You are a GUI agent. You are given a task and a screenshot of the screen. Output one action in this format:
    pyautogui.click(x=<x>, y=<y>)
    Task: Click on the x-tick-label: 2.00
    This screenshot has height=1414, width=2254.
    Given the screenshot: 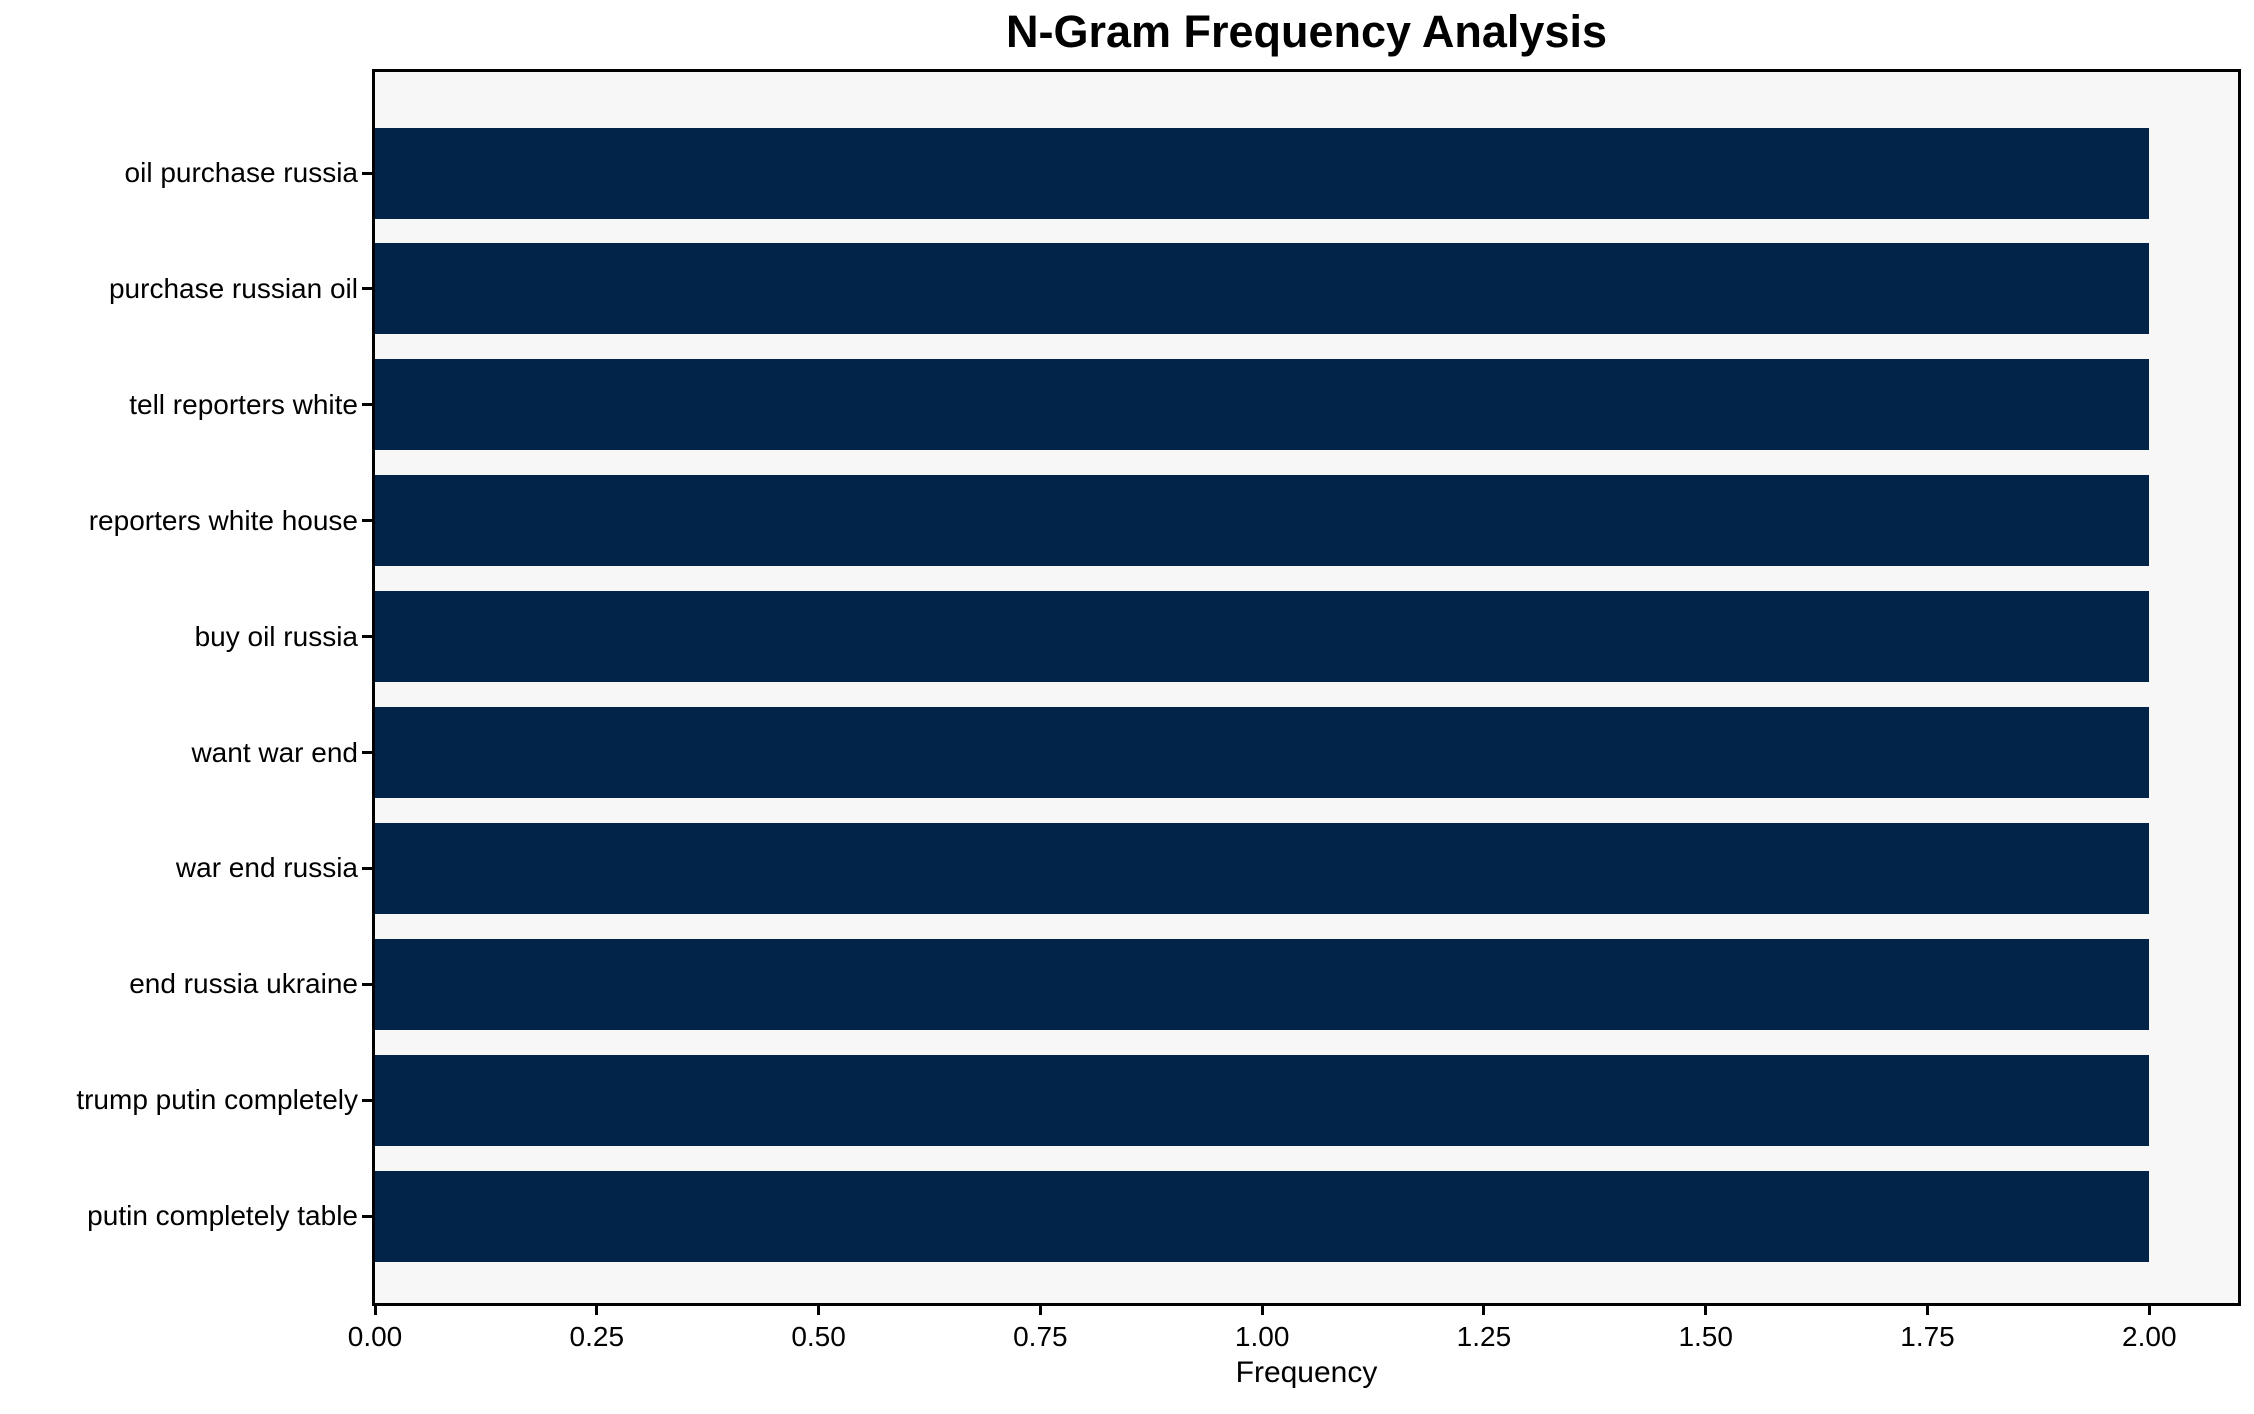 What is the action you would take?
    pyautogui.click(x=2149, y=1336)
    